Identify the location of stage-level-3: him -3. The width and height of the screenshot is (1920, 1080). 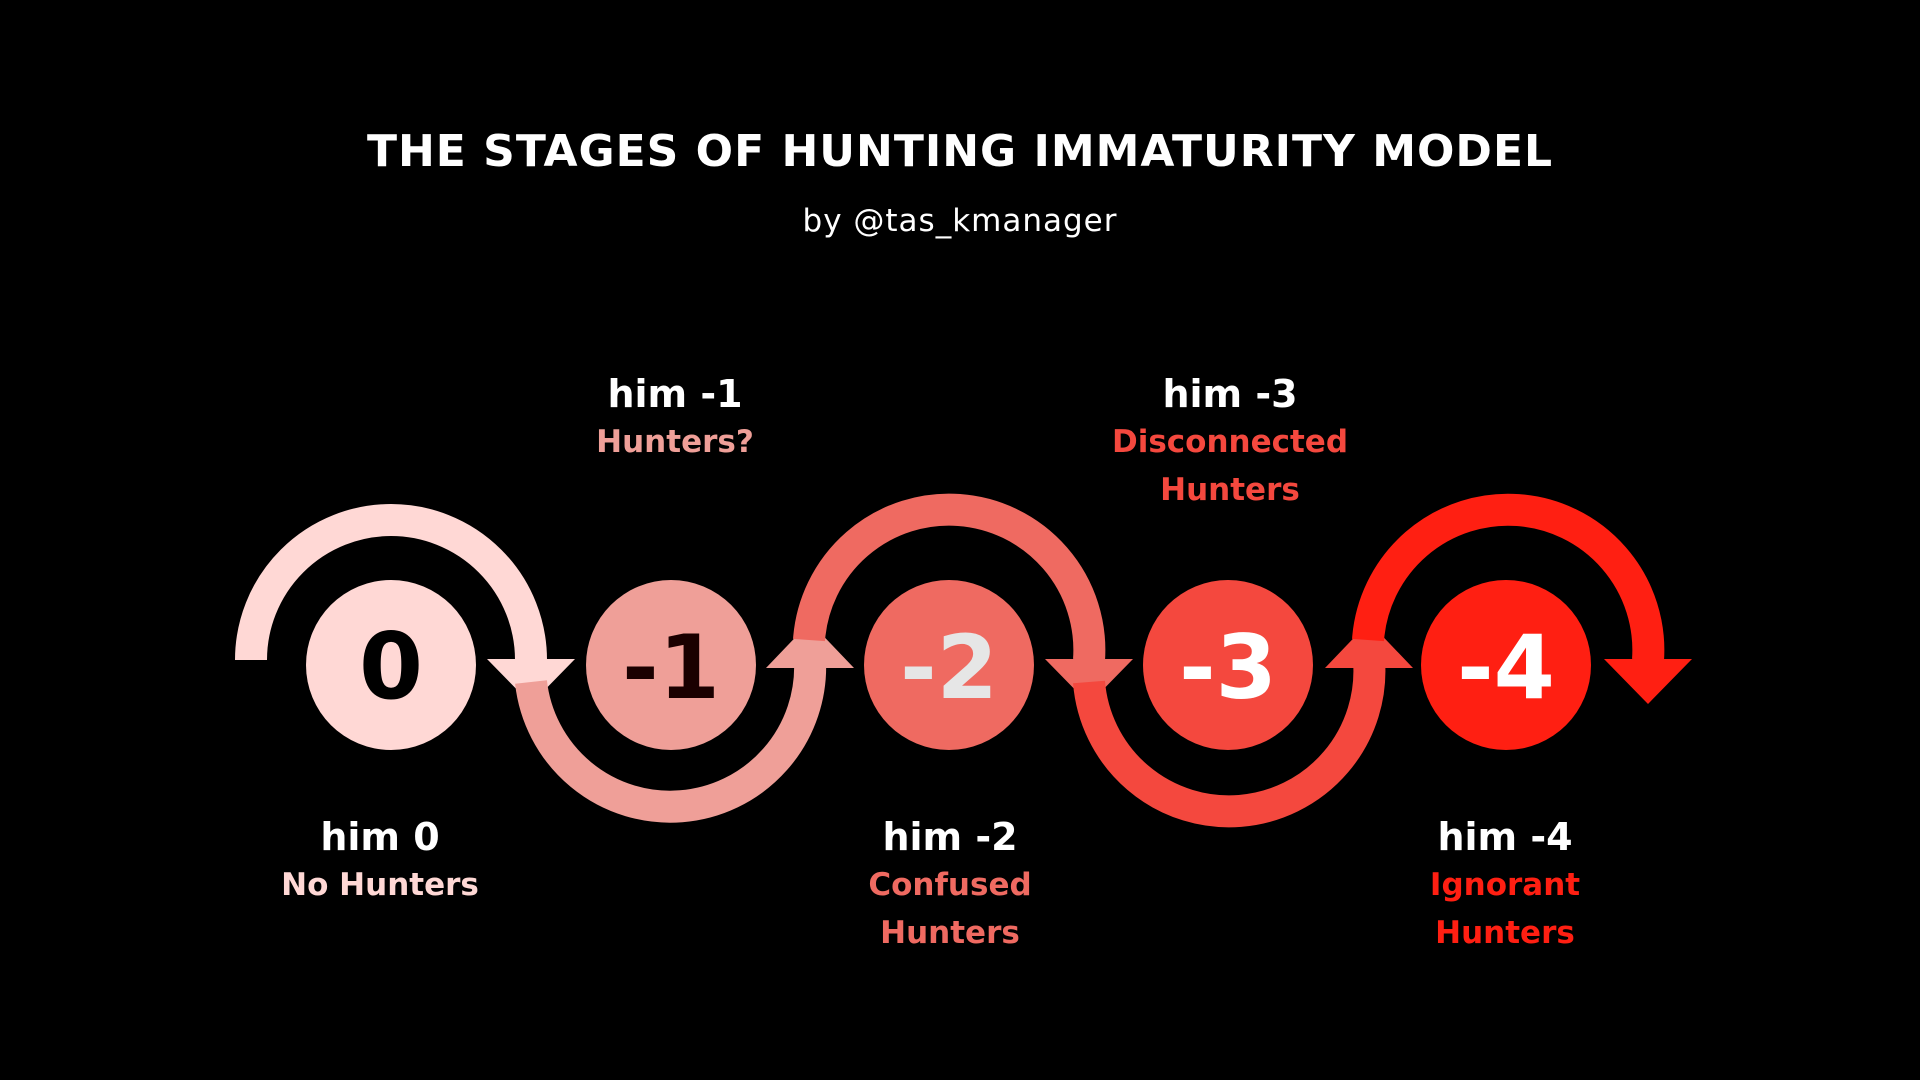
(1230, 394).